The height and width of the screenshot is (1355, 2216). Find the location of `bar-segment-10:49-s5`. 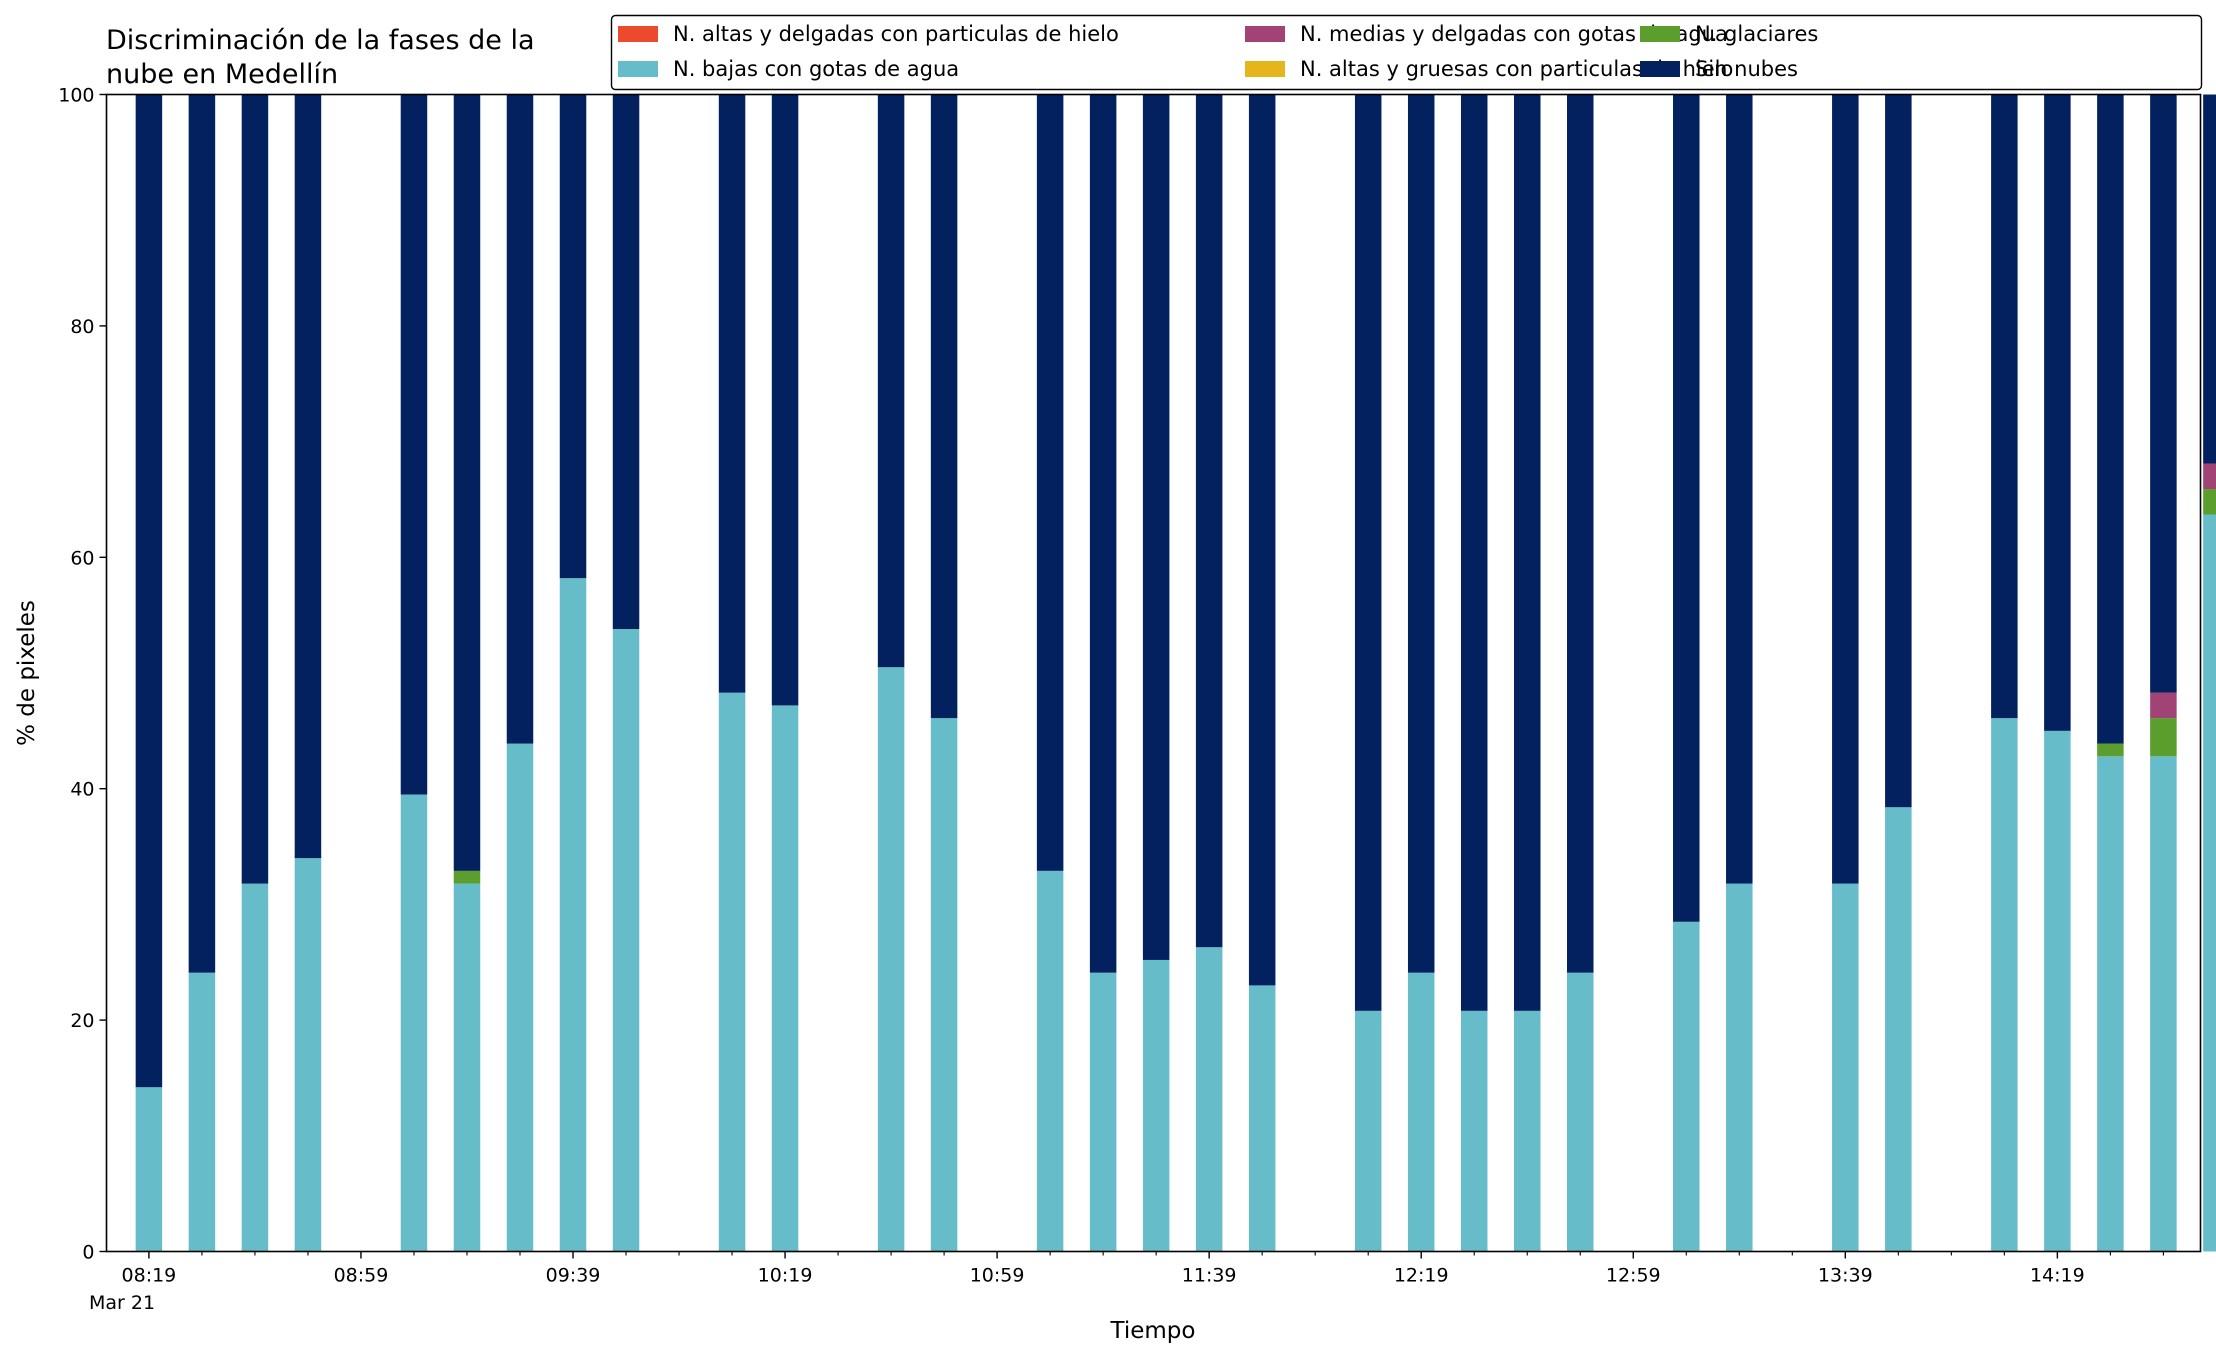

bar-segment-10:49-s5 is located at coordinates (944, 406).